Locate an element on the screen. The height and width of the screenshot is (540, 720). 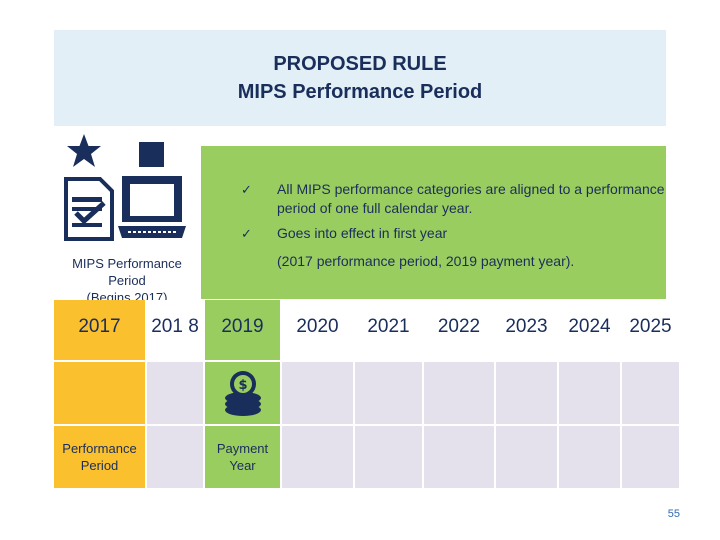
year-cell: 2022 is located at coordinates (459, 330).